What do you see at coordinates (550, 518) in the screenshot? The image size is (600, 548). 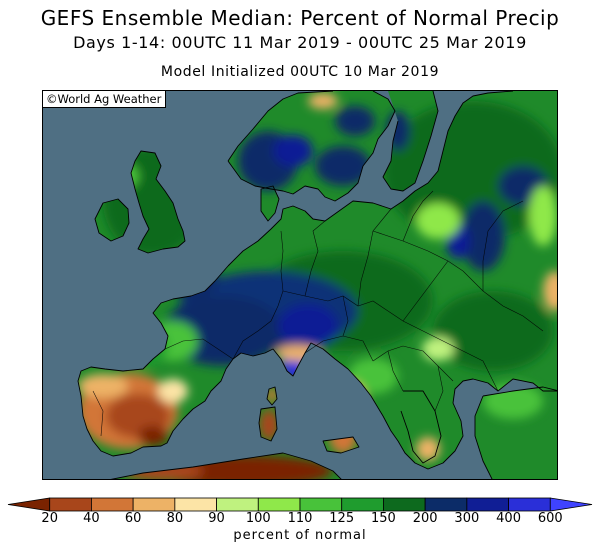 I see `colorbar-tick-label: 600` at bounding box center [550, 518].